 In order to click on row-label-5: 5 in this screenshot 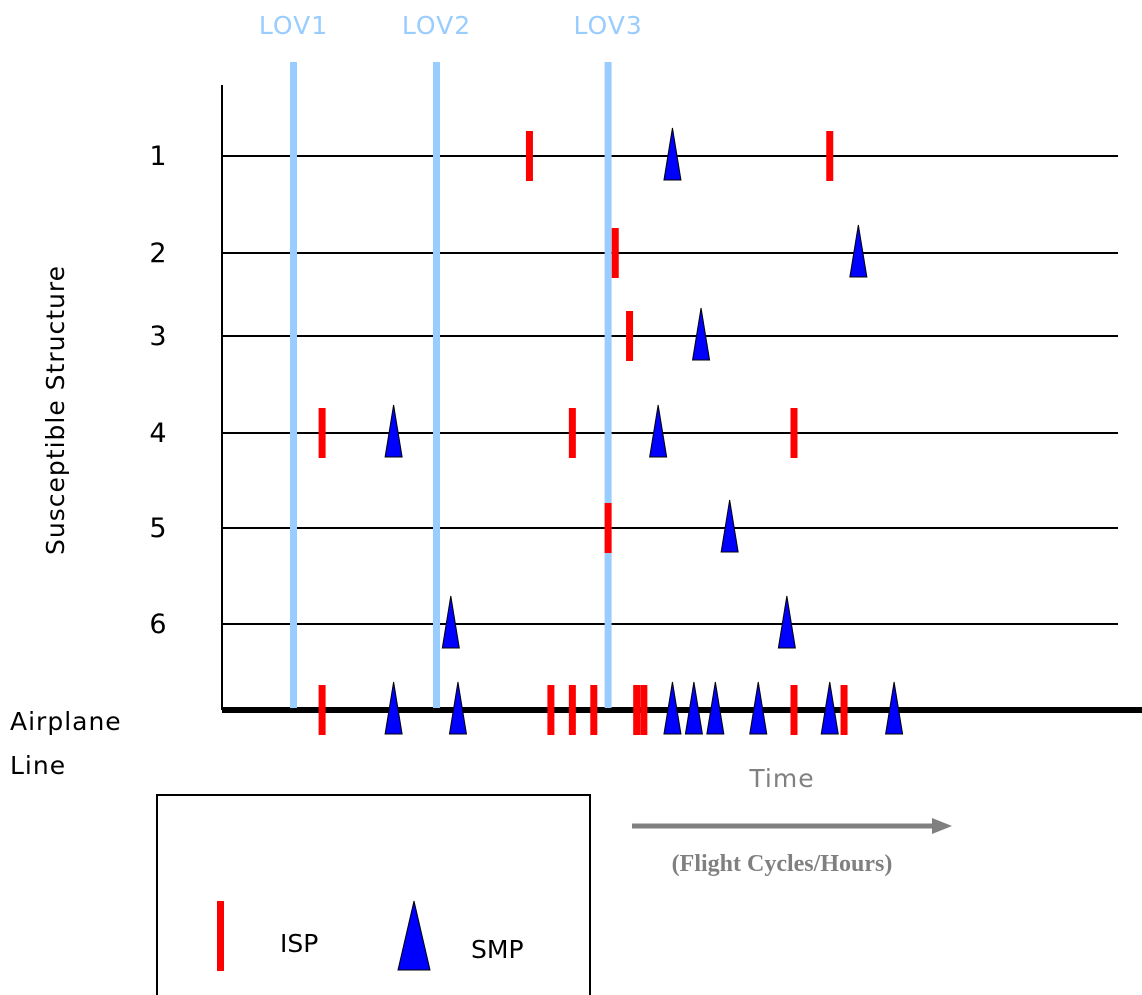, I will do `click(157, 528)`.